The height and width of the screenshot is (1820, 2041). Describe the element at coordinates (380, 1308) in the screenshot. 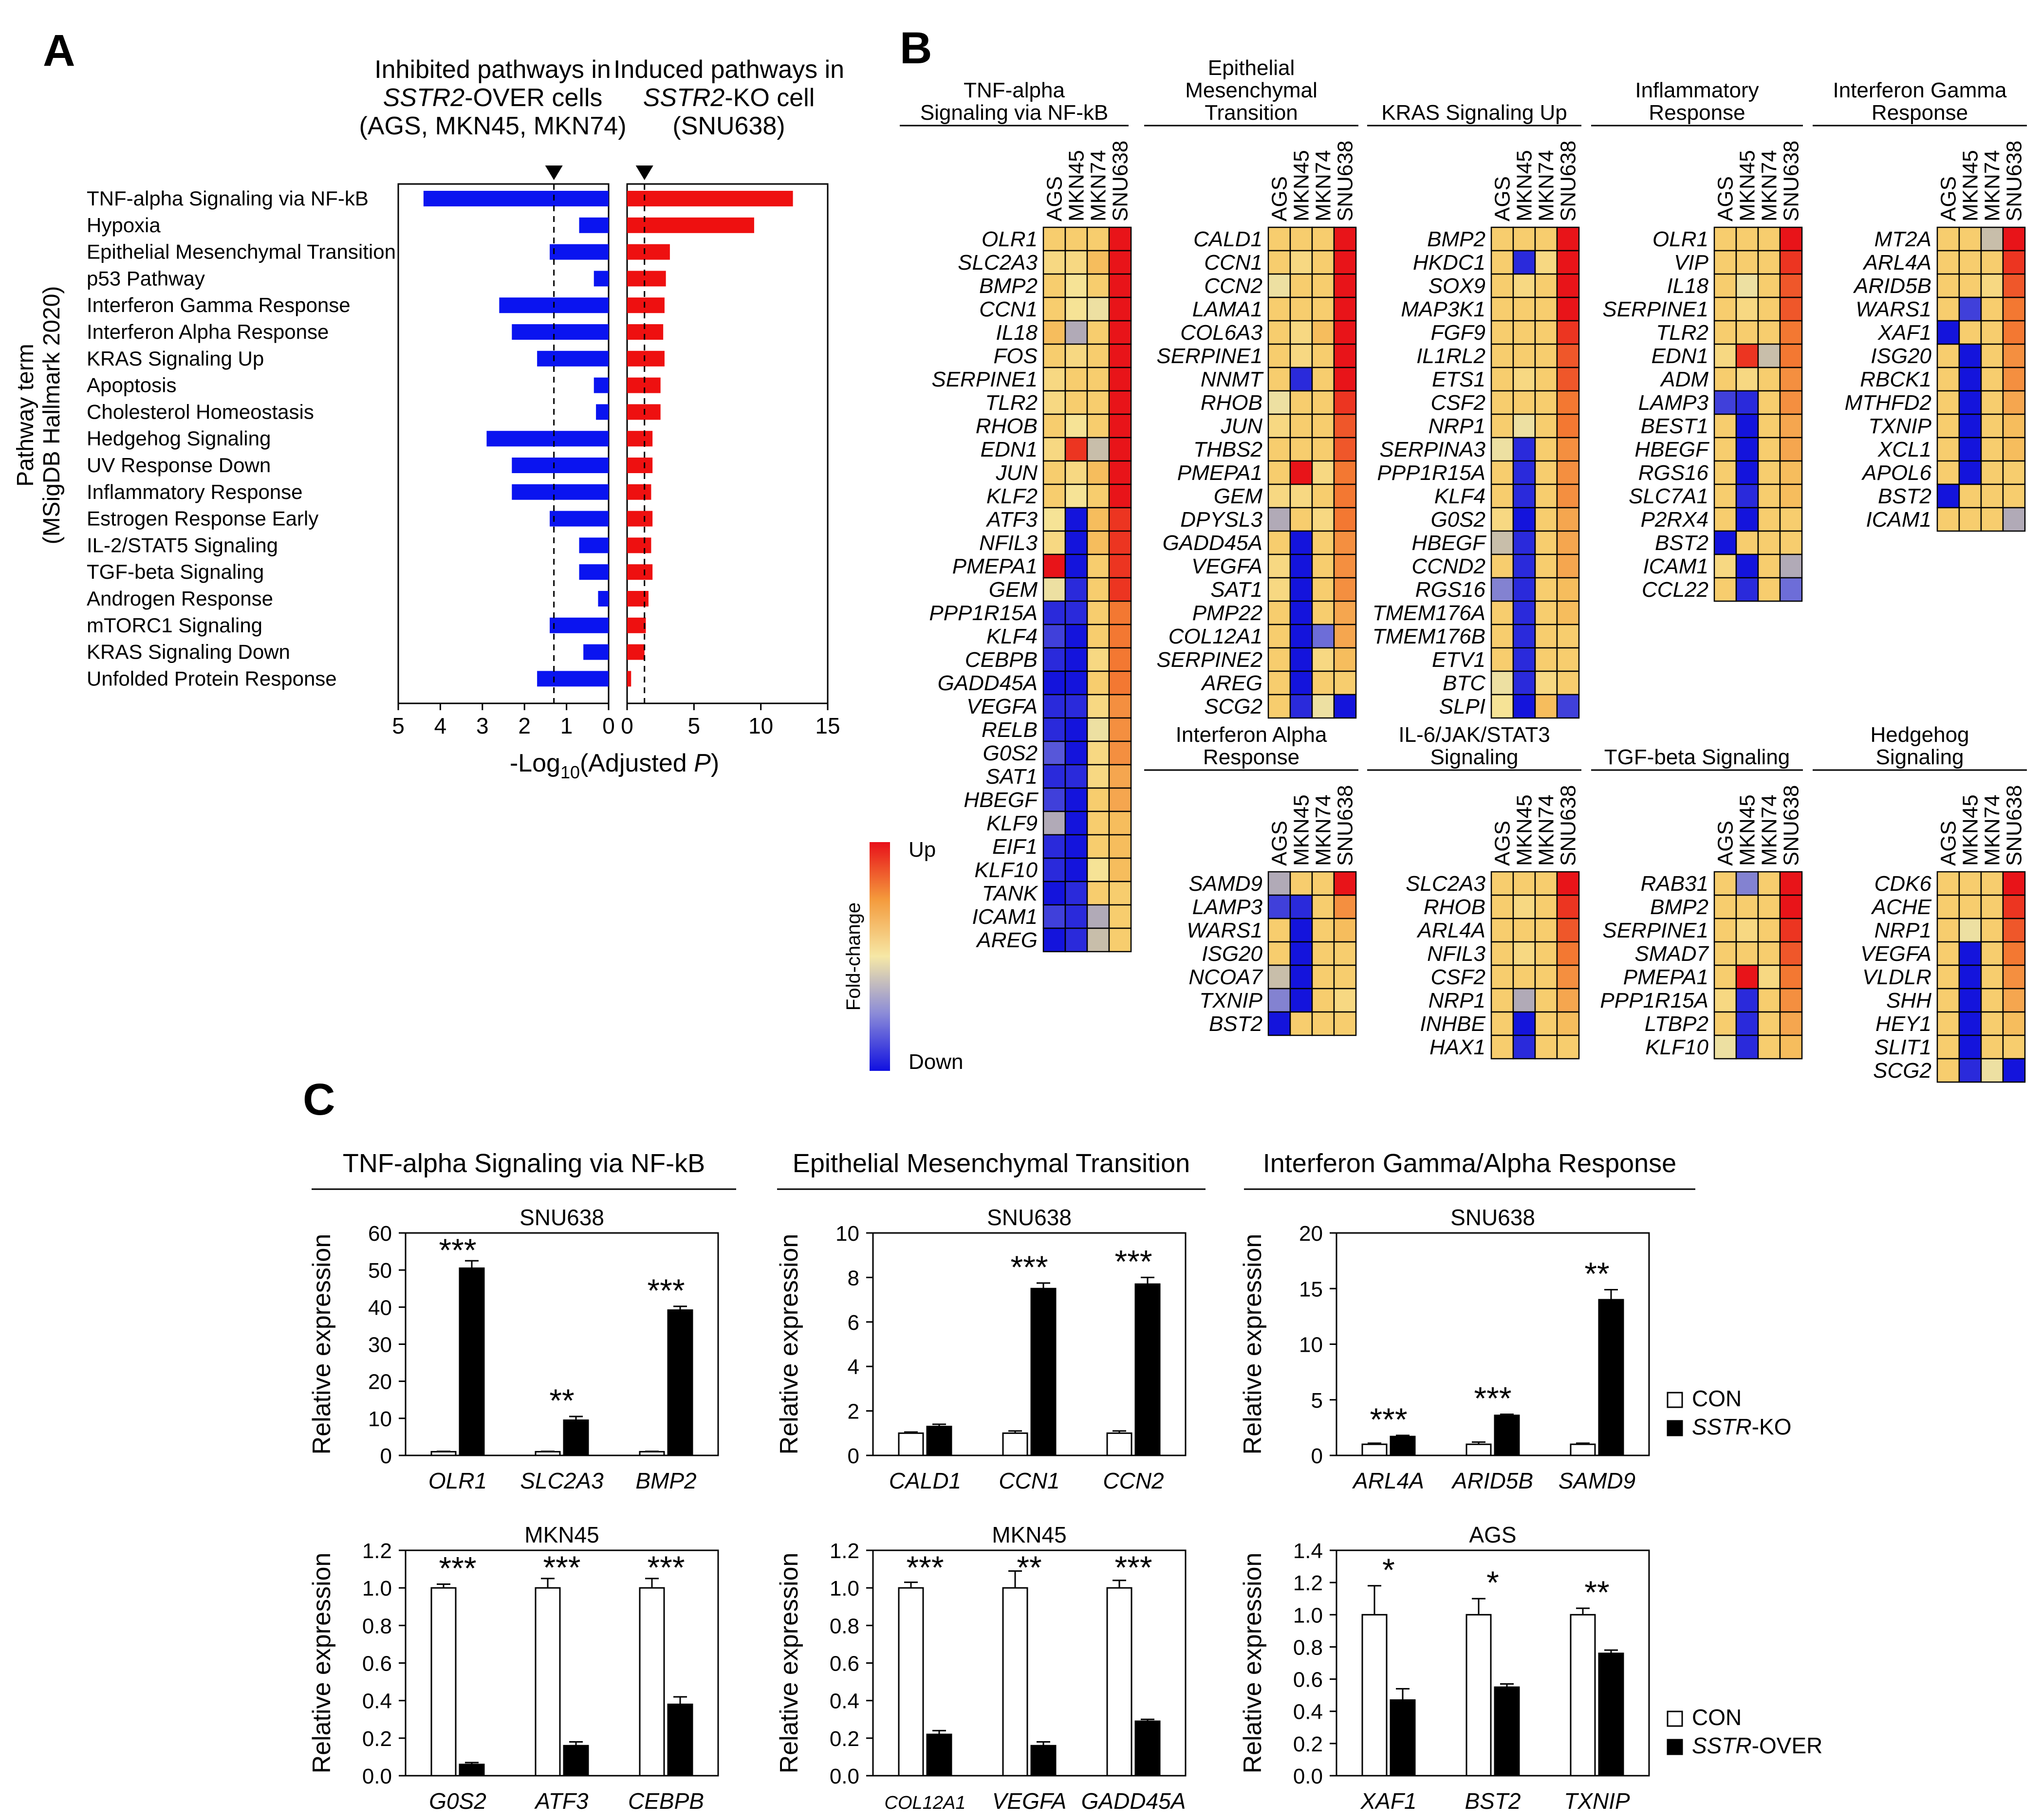

I see `y-tick-label: 40` at that location.